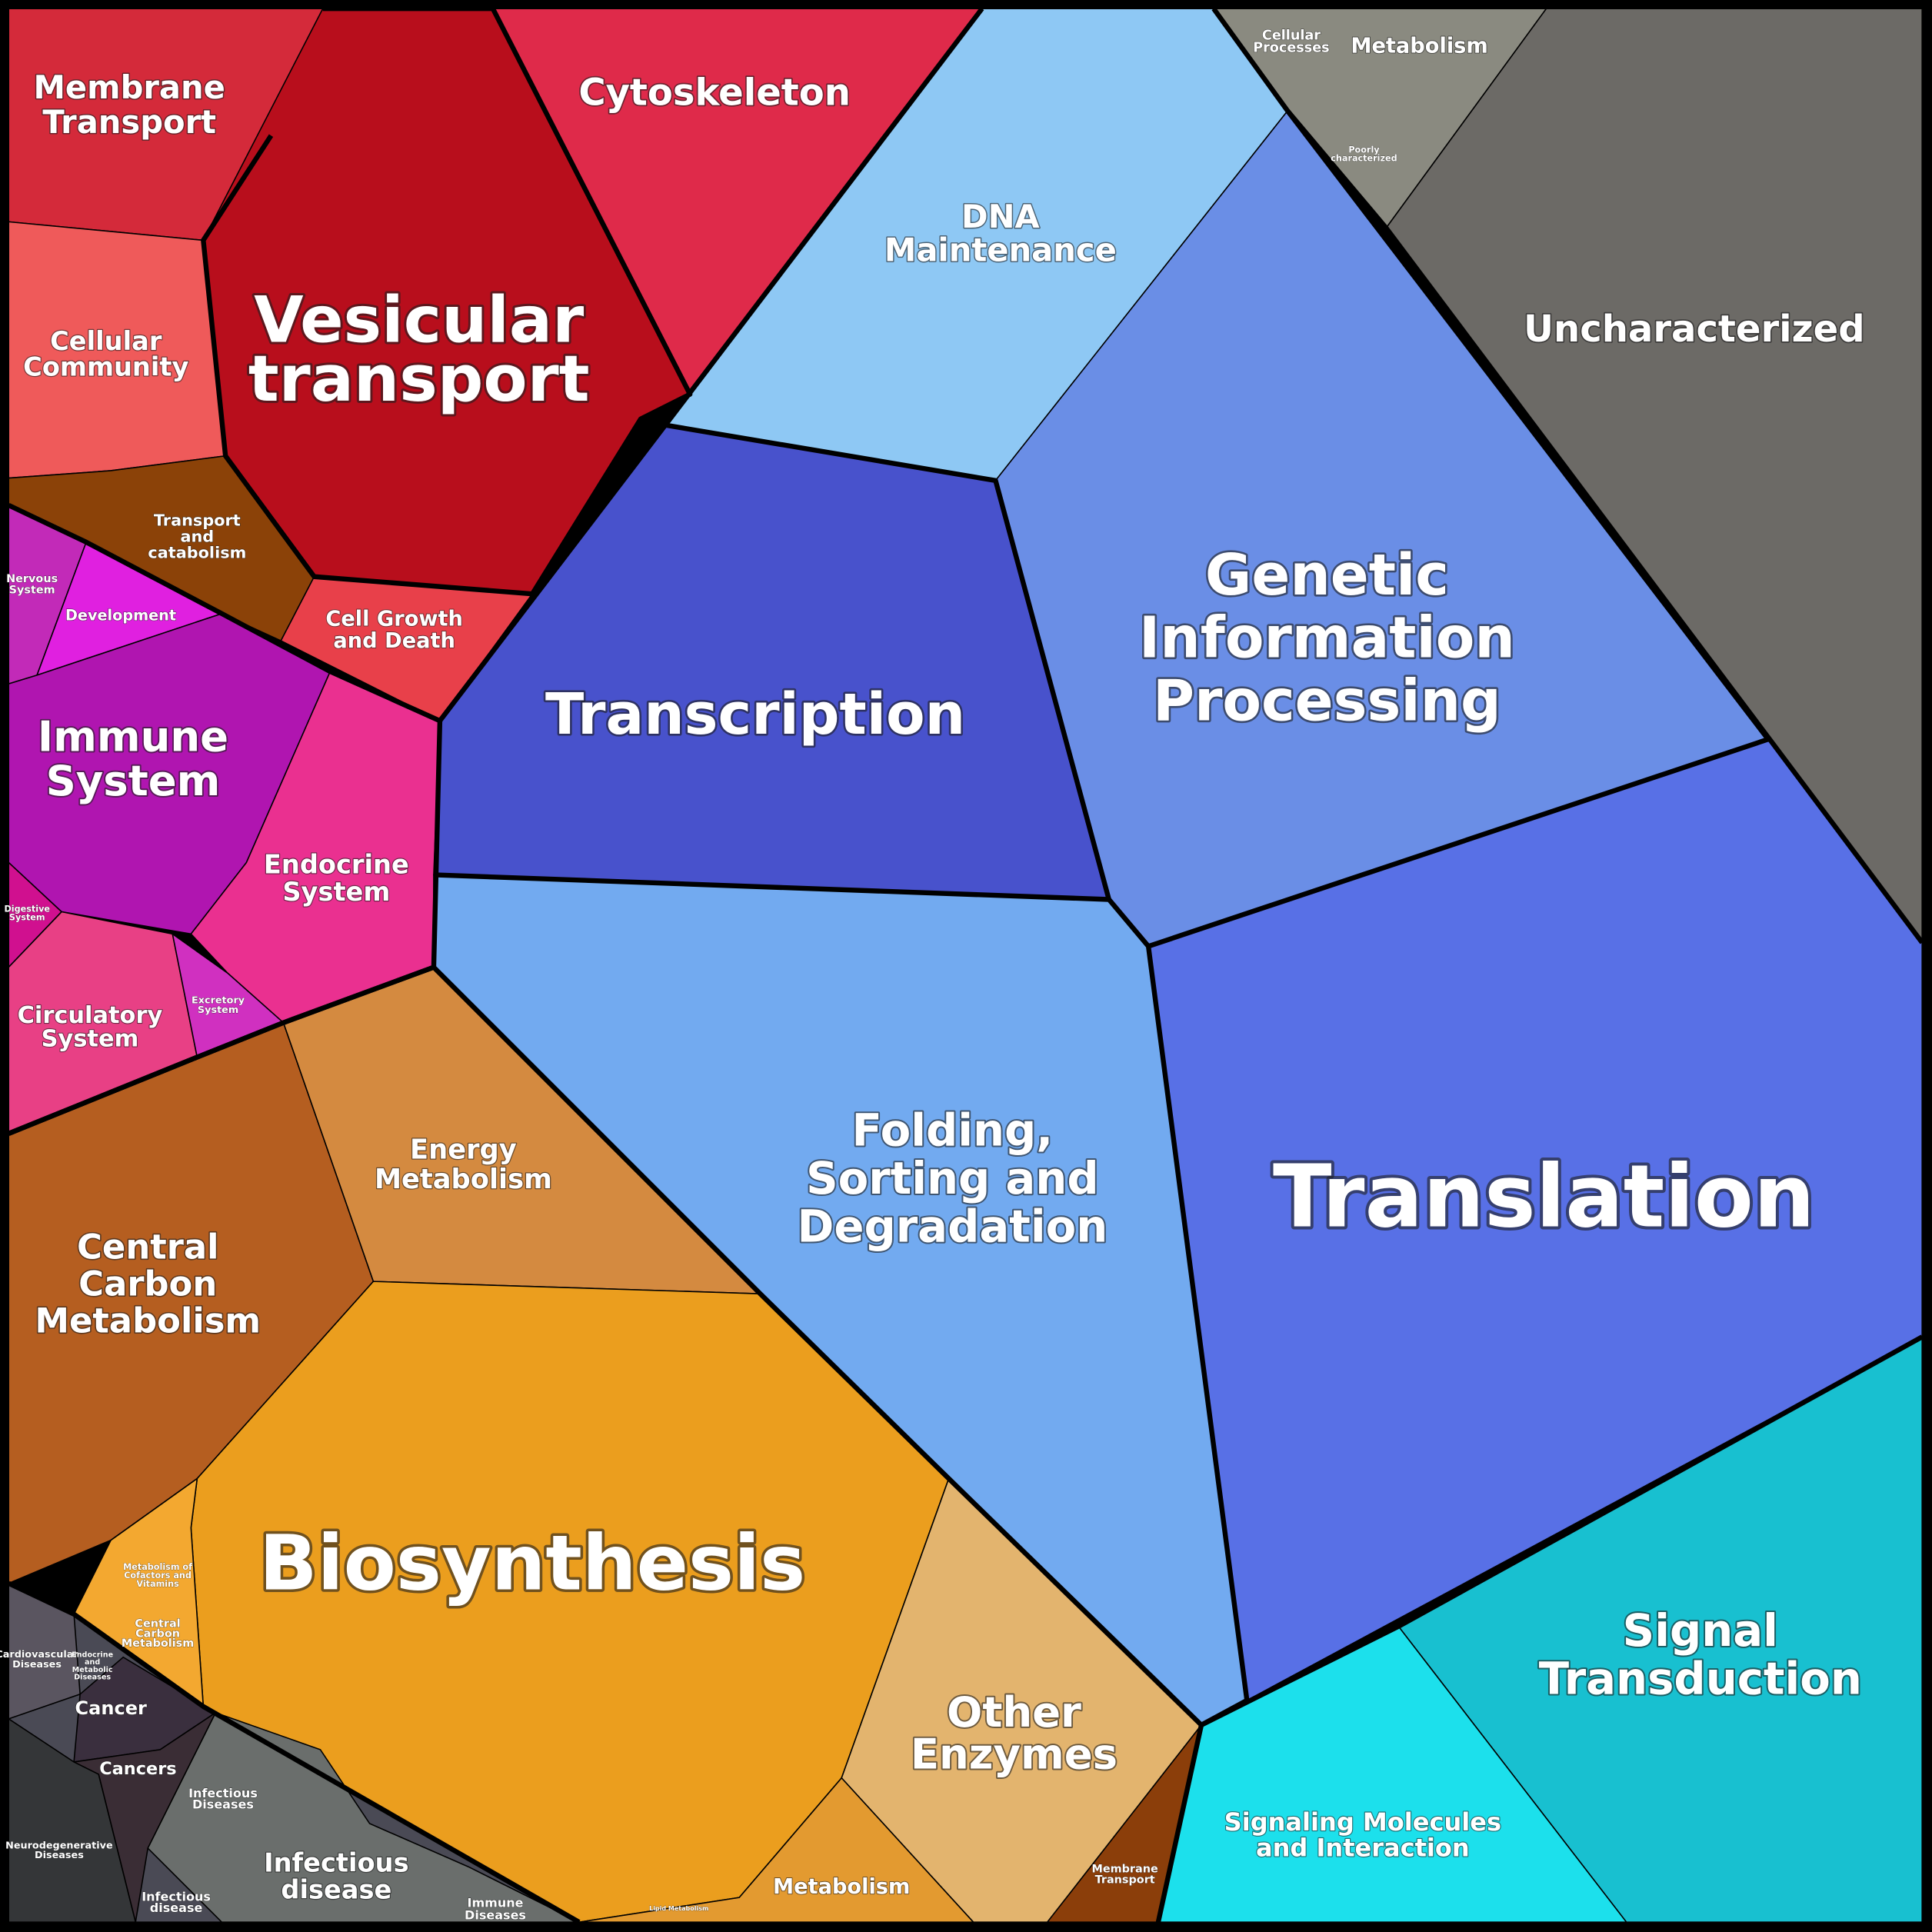 The height and width of the screenshot is (1932, 1932). What do you see at coordinates (532, 1564) in the screenshot?
I see `cell-label: Biosynthesis` at bounding box center [532, 1564].